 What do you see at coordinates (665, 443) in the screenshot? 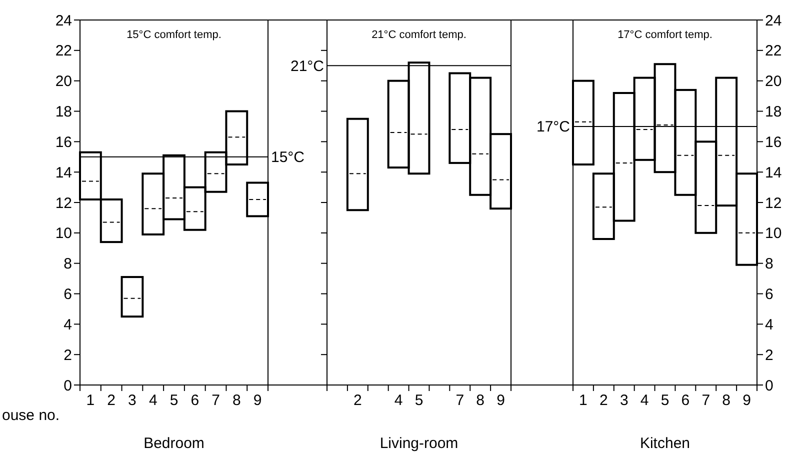
I see `x-axis-title: Kitchen` at bounding box center [665, 443].